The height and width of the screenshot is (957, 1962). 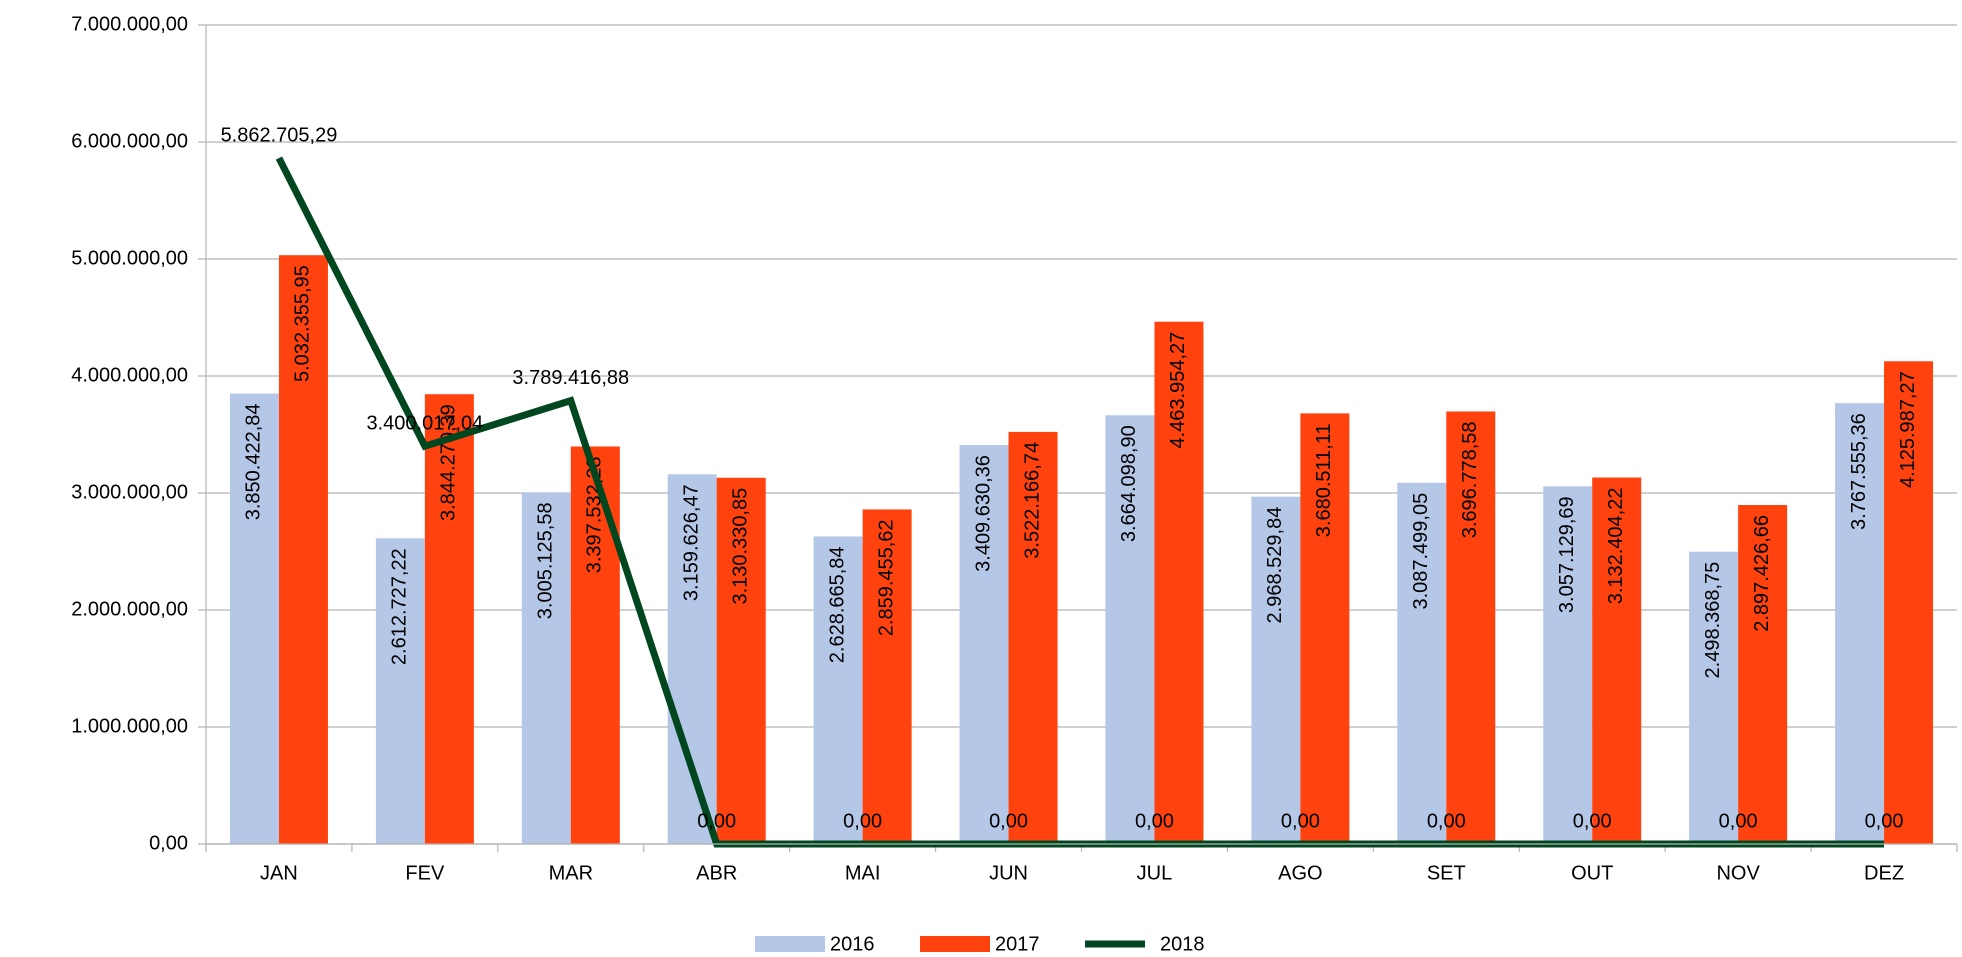 What do you see at coordinates (691, 542) in the screenshot?
I see `data-label: 3.159.626,47` at bounding box center [691, 542].